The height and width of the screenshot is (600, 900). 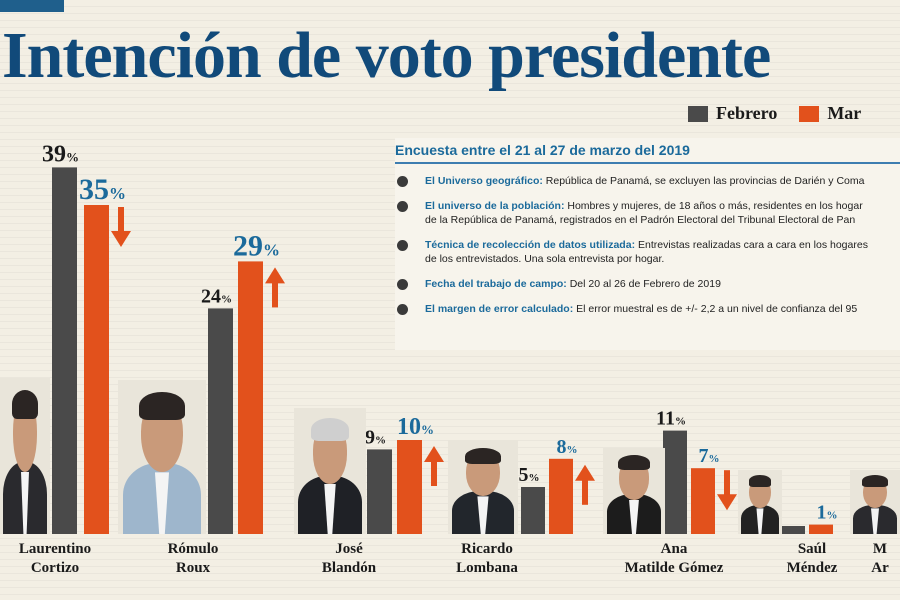 What do you see at coordinates (812, 568) in the screenshot?
I see `candidate-last-name: Méndez` at bounding box center [812, 568].